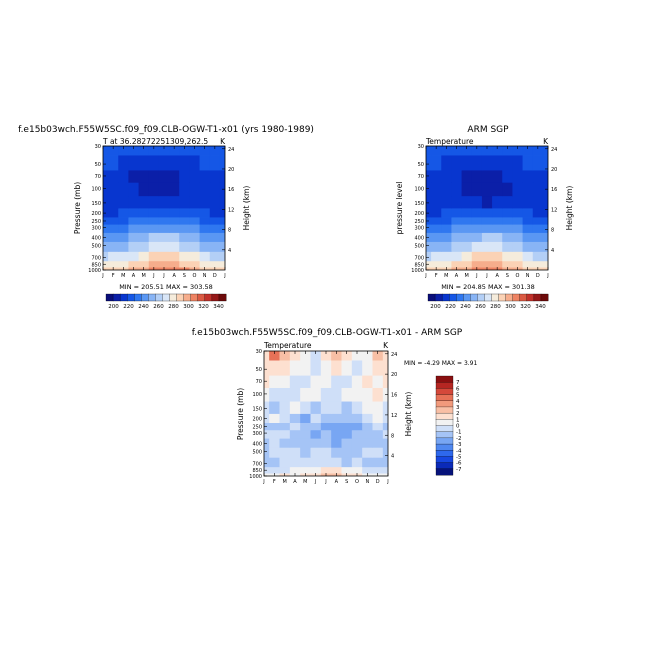 The width and height of the screenshot is (654, 654). Describe the element at coordinates (458, 389) in the screenshot. I see `colorbar-label: 6` at that location.